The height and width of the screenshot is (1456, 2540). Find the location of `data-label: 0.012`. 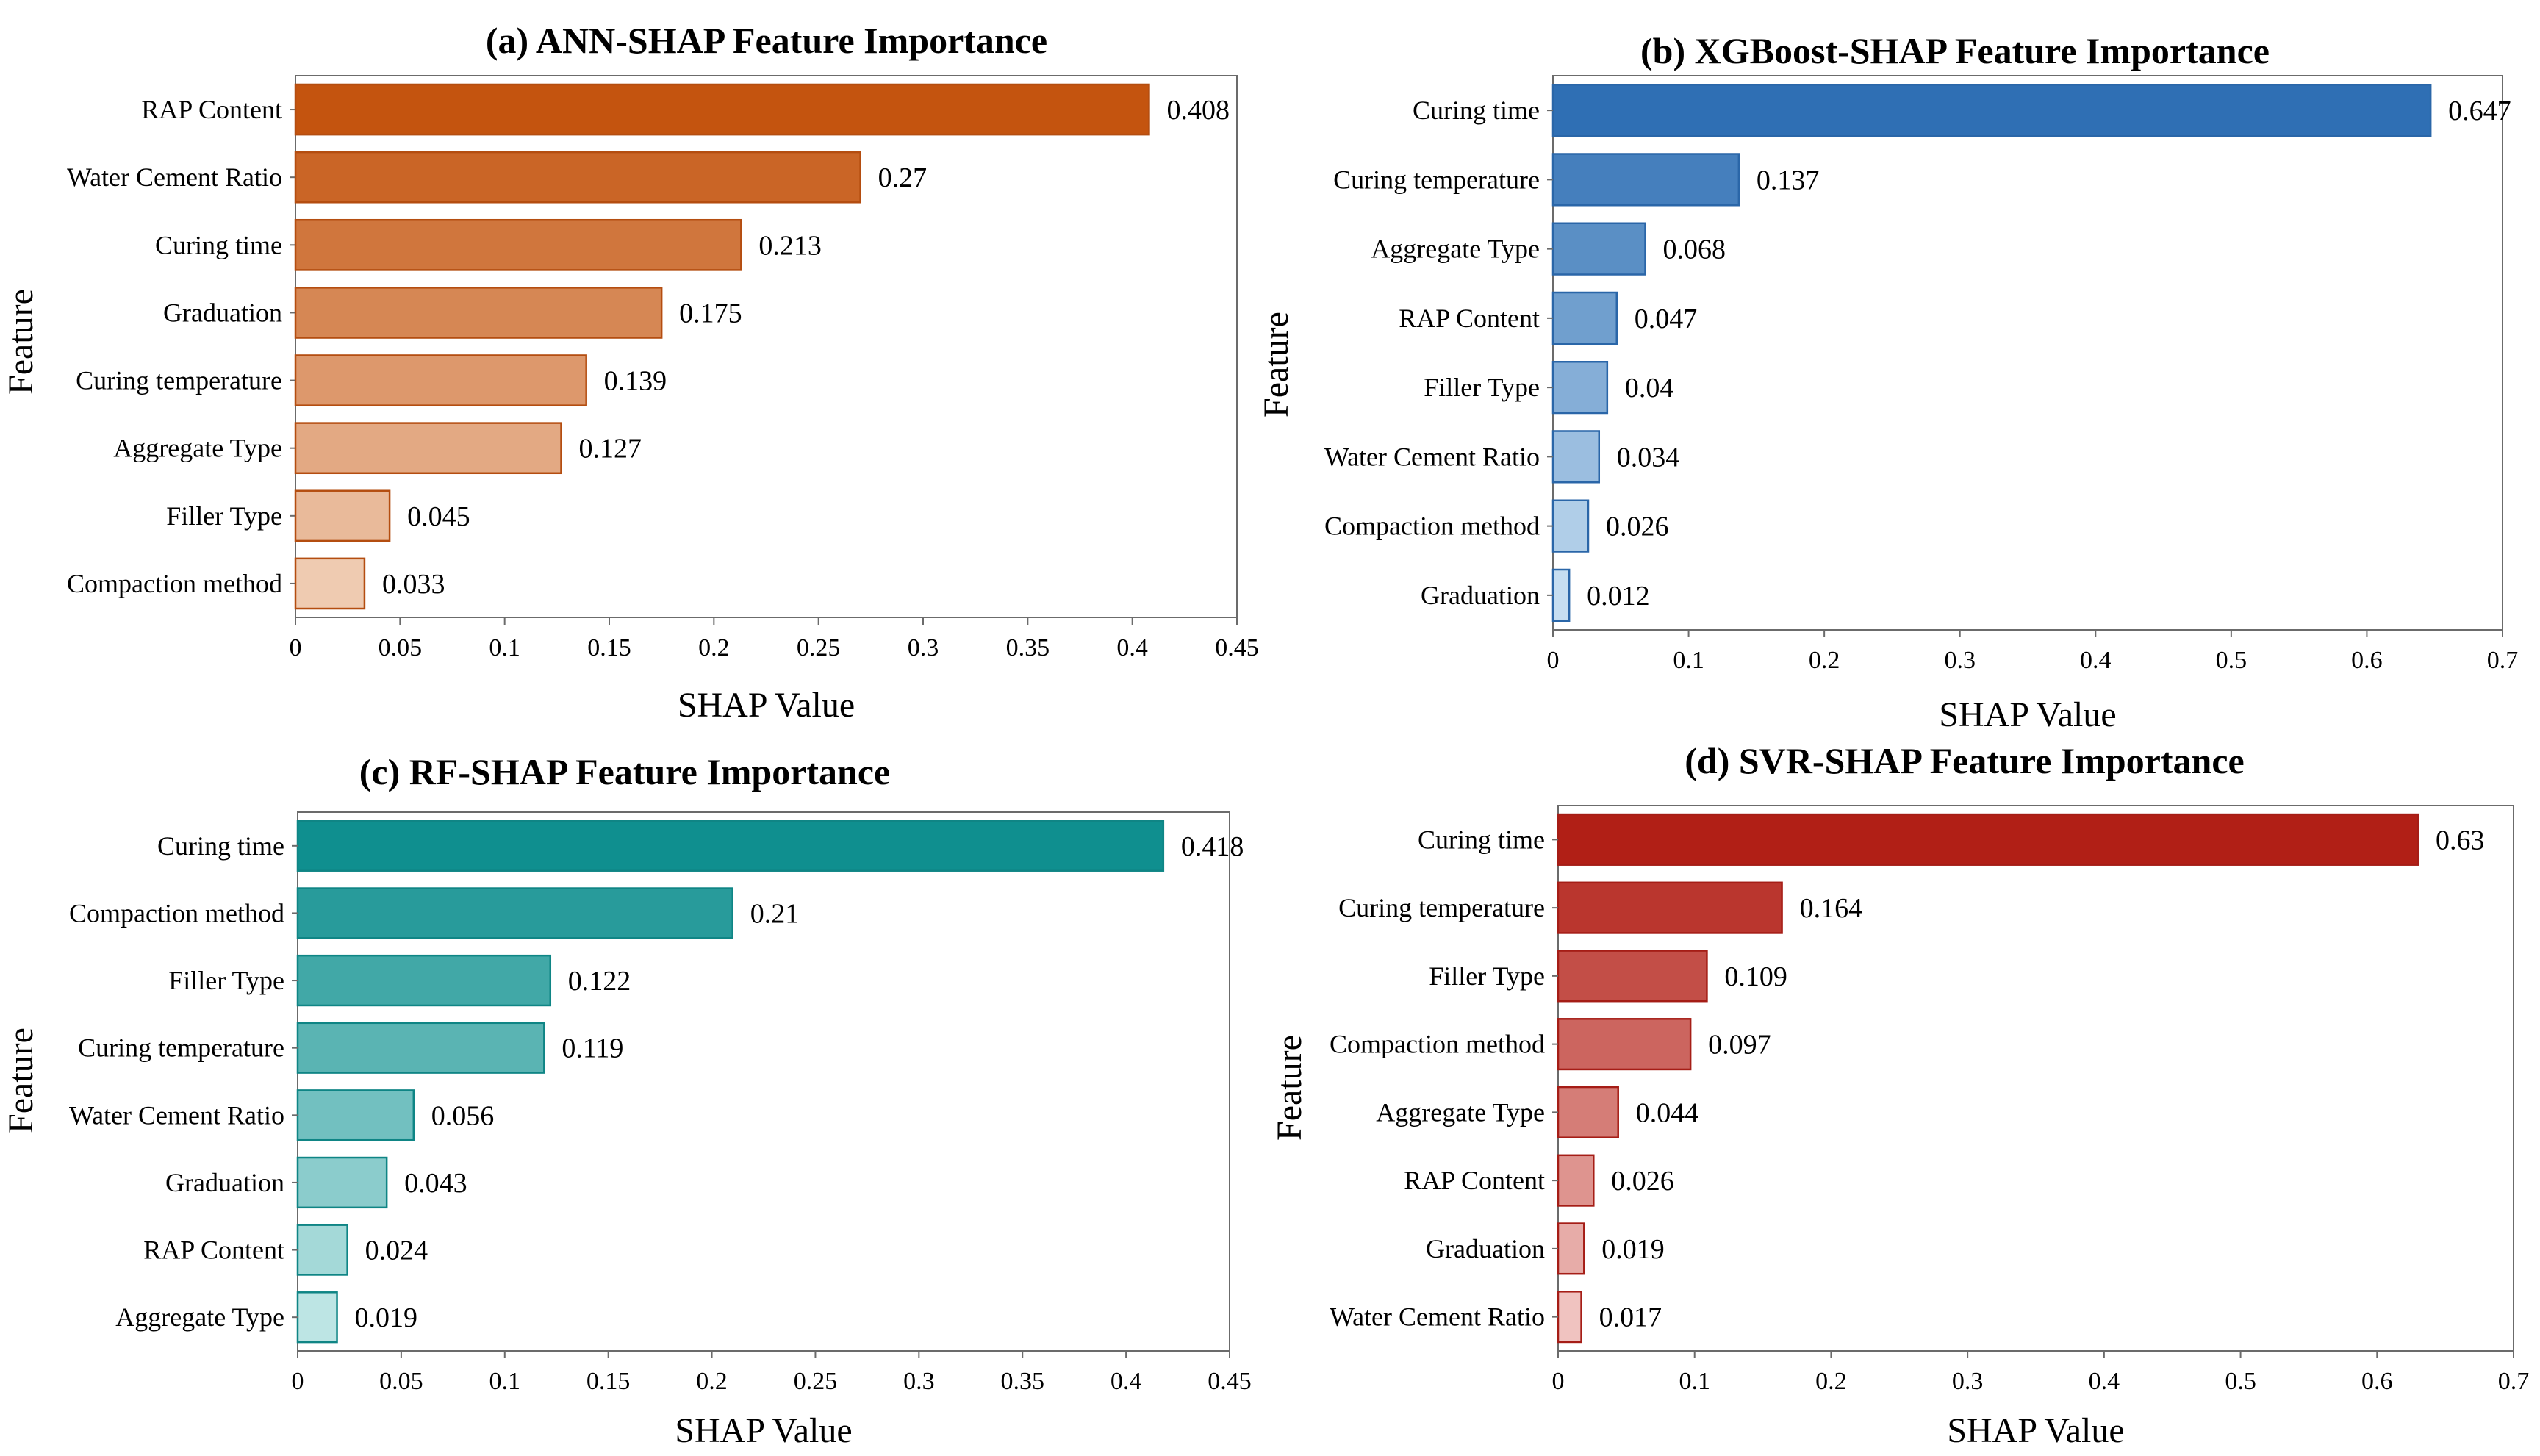

data-label: 0.012 is located at coordinates (1619, 596).